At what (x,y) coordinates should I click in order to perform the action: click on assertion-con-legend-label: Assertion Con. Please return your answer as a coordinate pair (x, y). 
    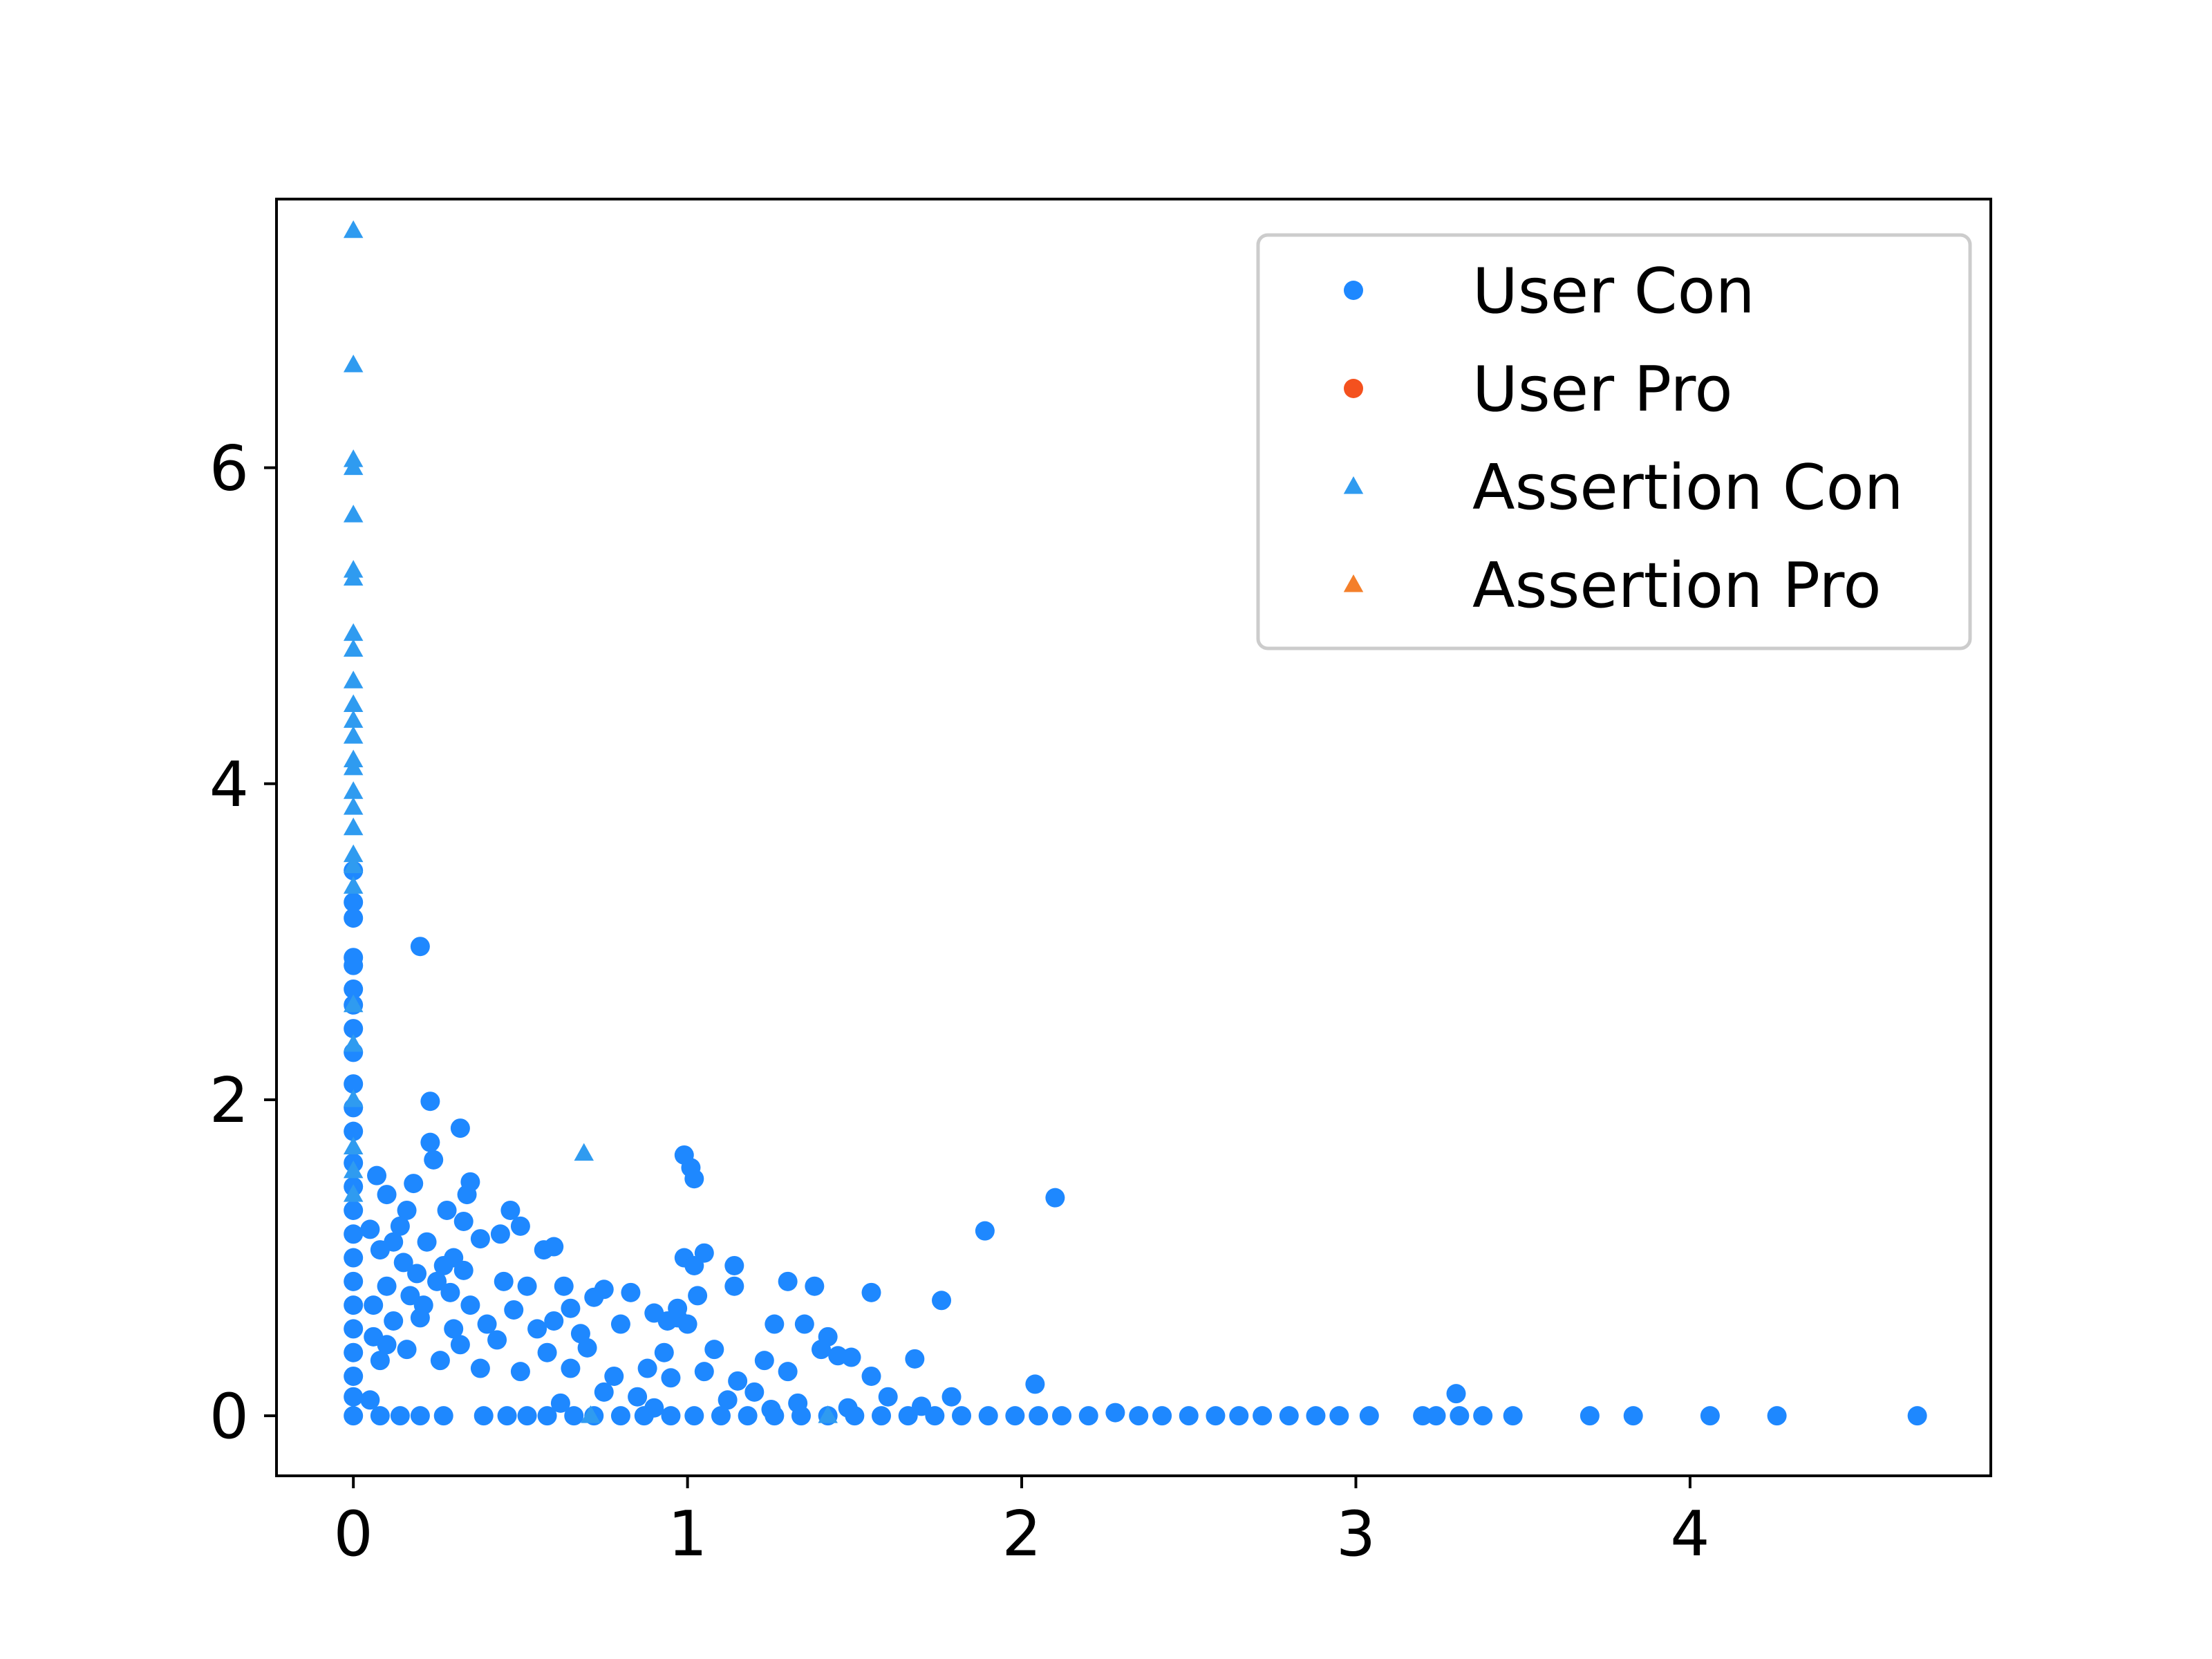
    Looking at the image, I should click on (1688, 488).